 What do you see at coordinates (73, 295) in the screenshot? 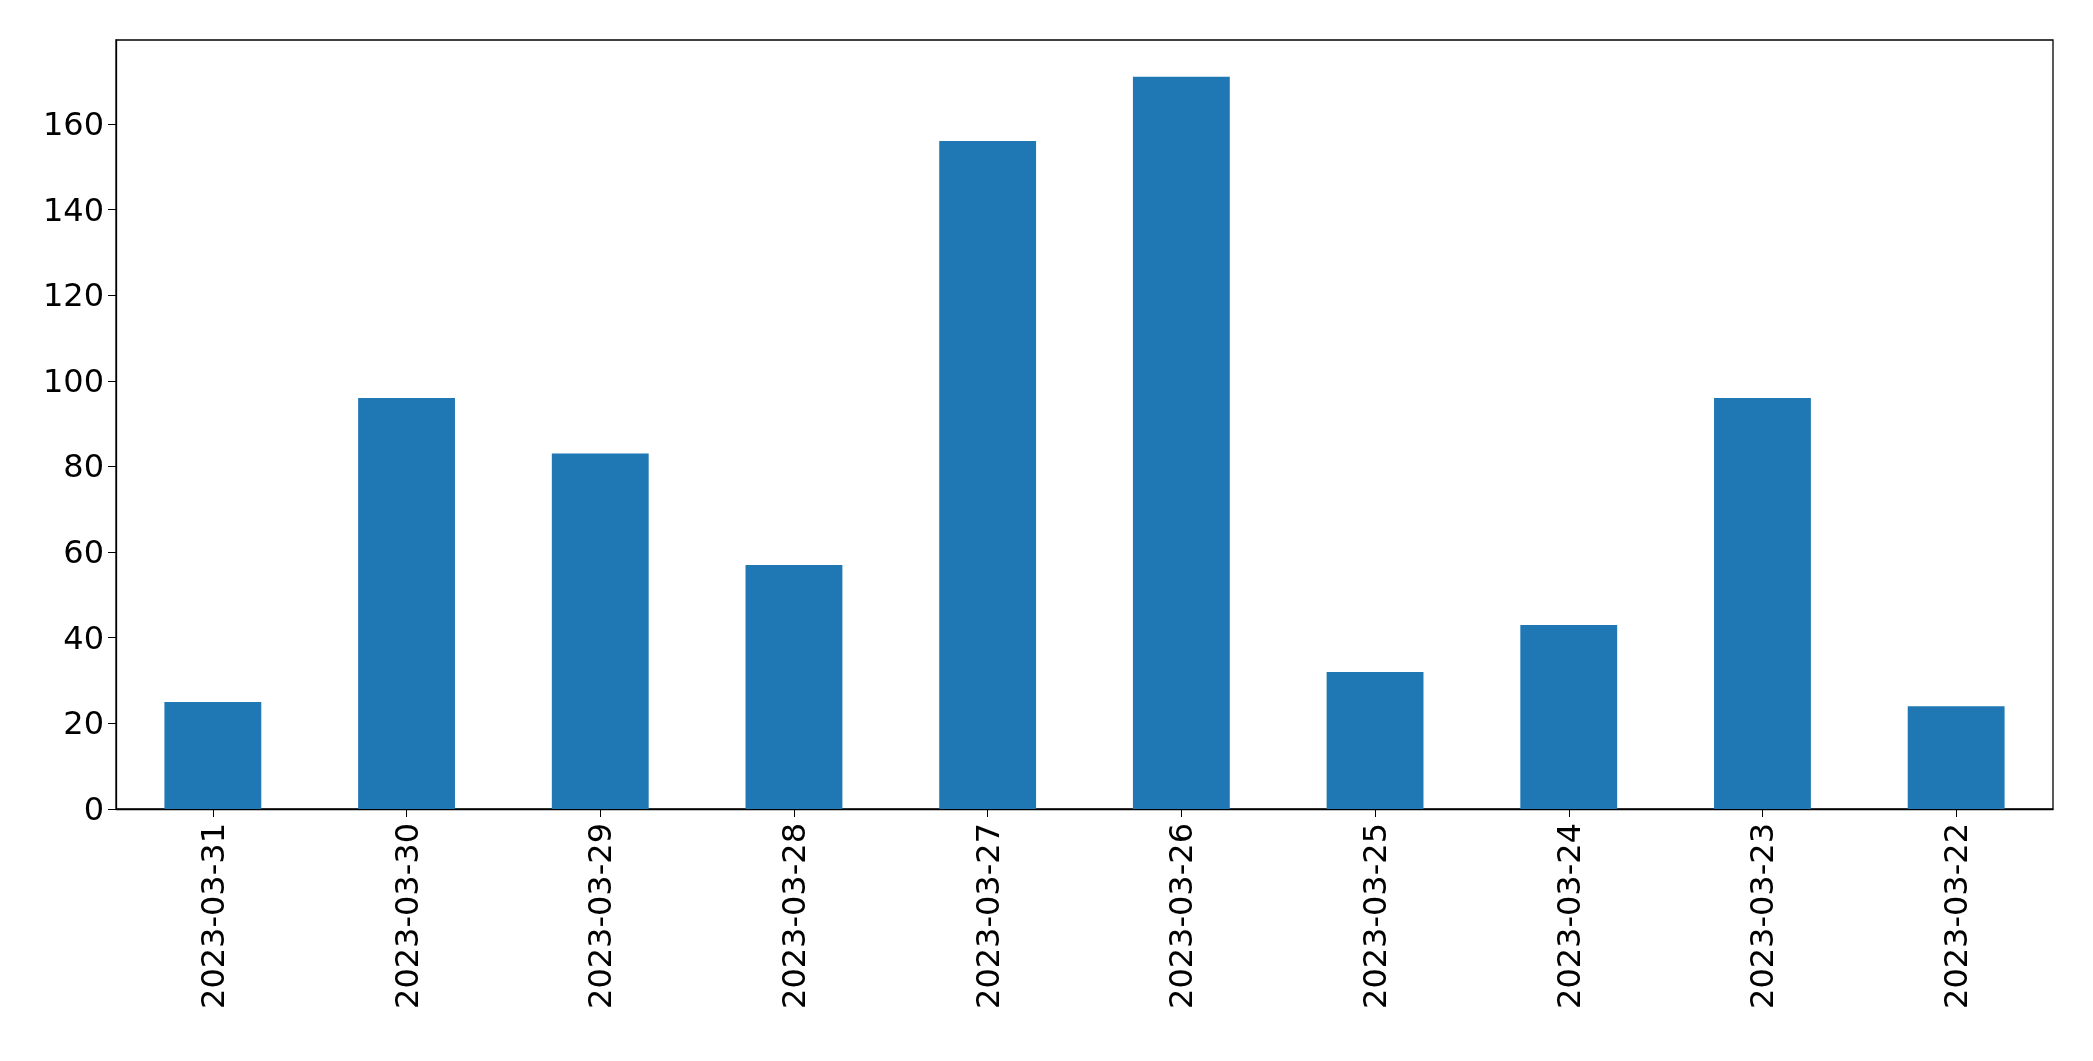
I see `y-tick-label: 120` at bounding box center [73, 295].